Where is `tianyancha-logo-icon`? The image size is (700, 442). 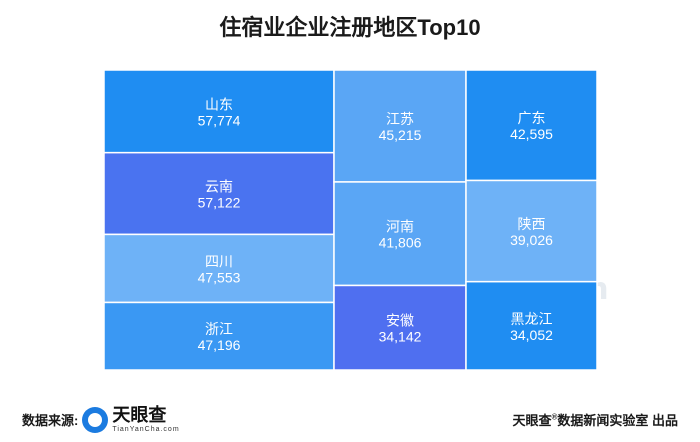
tianyancha-logo-icon is located at coordinates (95, 419).